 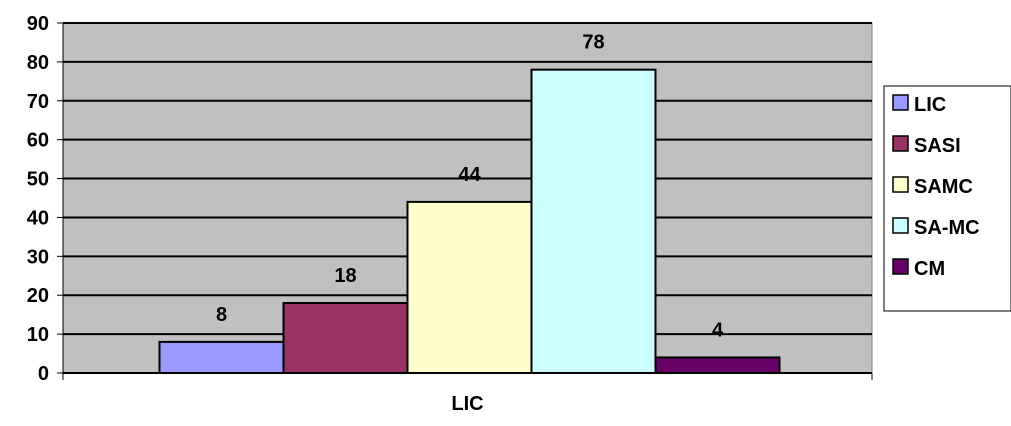 I want to click on y-tick-label: 70, so click(x=38, y=102).